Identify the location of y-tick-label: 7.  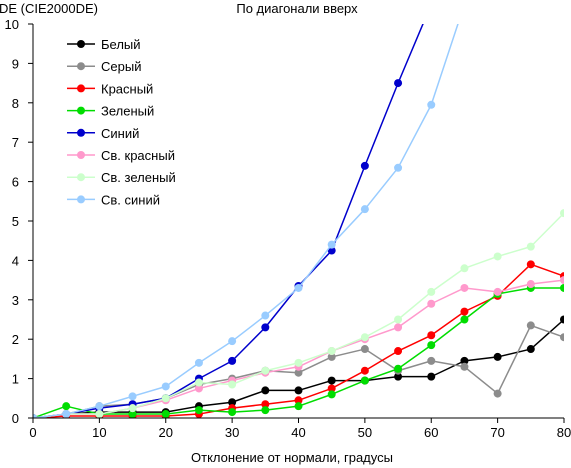
(15, 142).